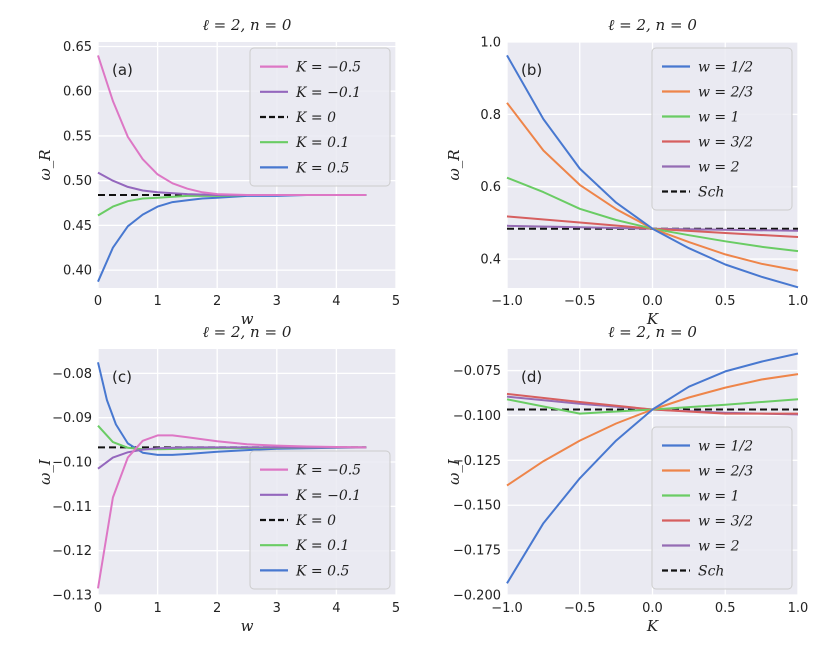 This screenshot has width=830, height=670. I want to click on y-tick-label: −0.100, so click(477, 416).